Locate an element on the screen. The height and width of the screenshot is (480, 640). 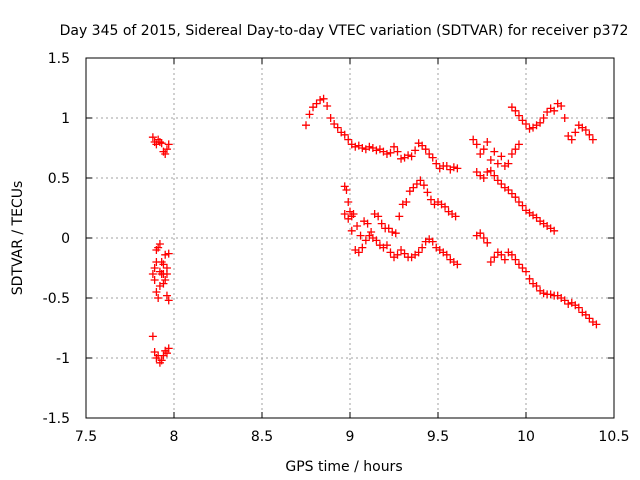
y-tick-label: 1 is located at coordinates (65, 119).